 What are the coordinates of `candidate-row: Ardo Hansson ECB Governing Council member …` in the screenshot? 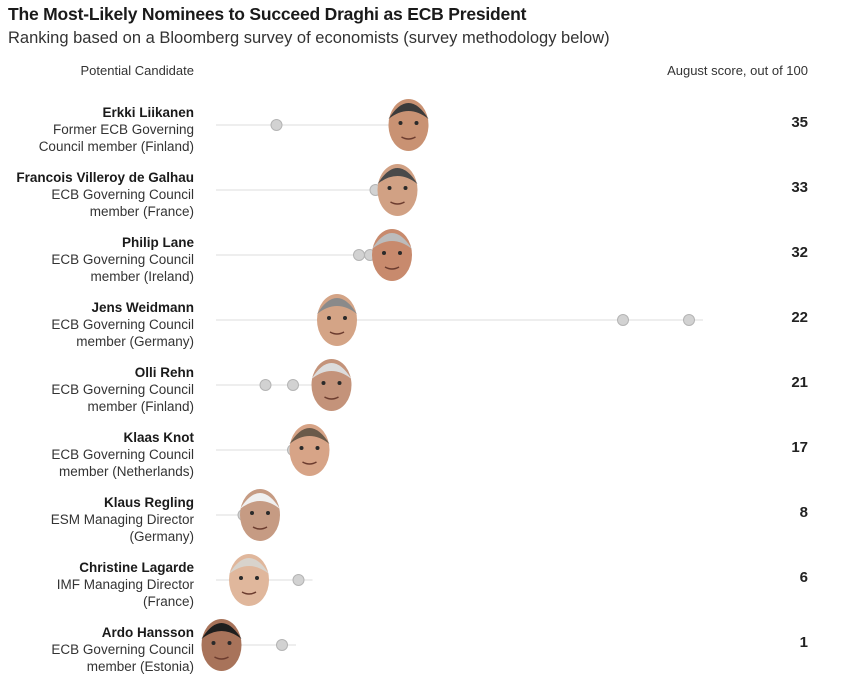 It's located at (421, 654).